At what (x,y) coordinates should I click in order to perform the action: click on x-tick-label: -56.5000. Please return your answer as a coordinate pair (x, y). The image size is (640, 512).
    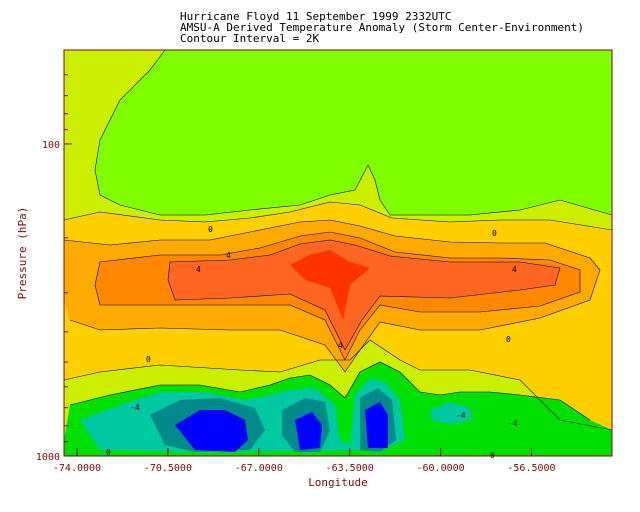
    Looking at the image, I should click on (531, 468).